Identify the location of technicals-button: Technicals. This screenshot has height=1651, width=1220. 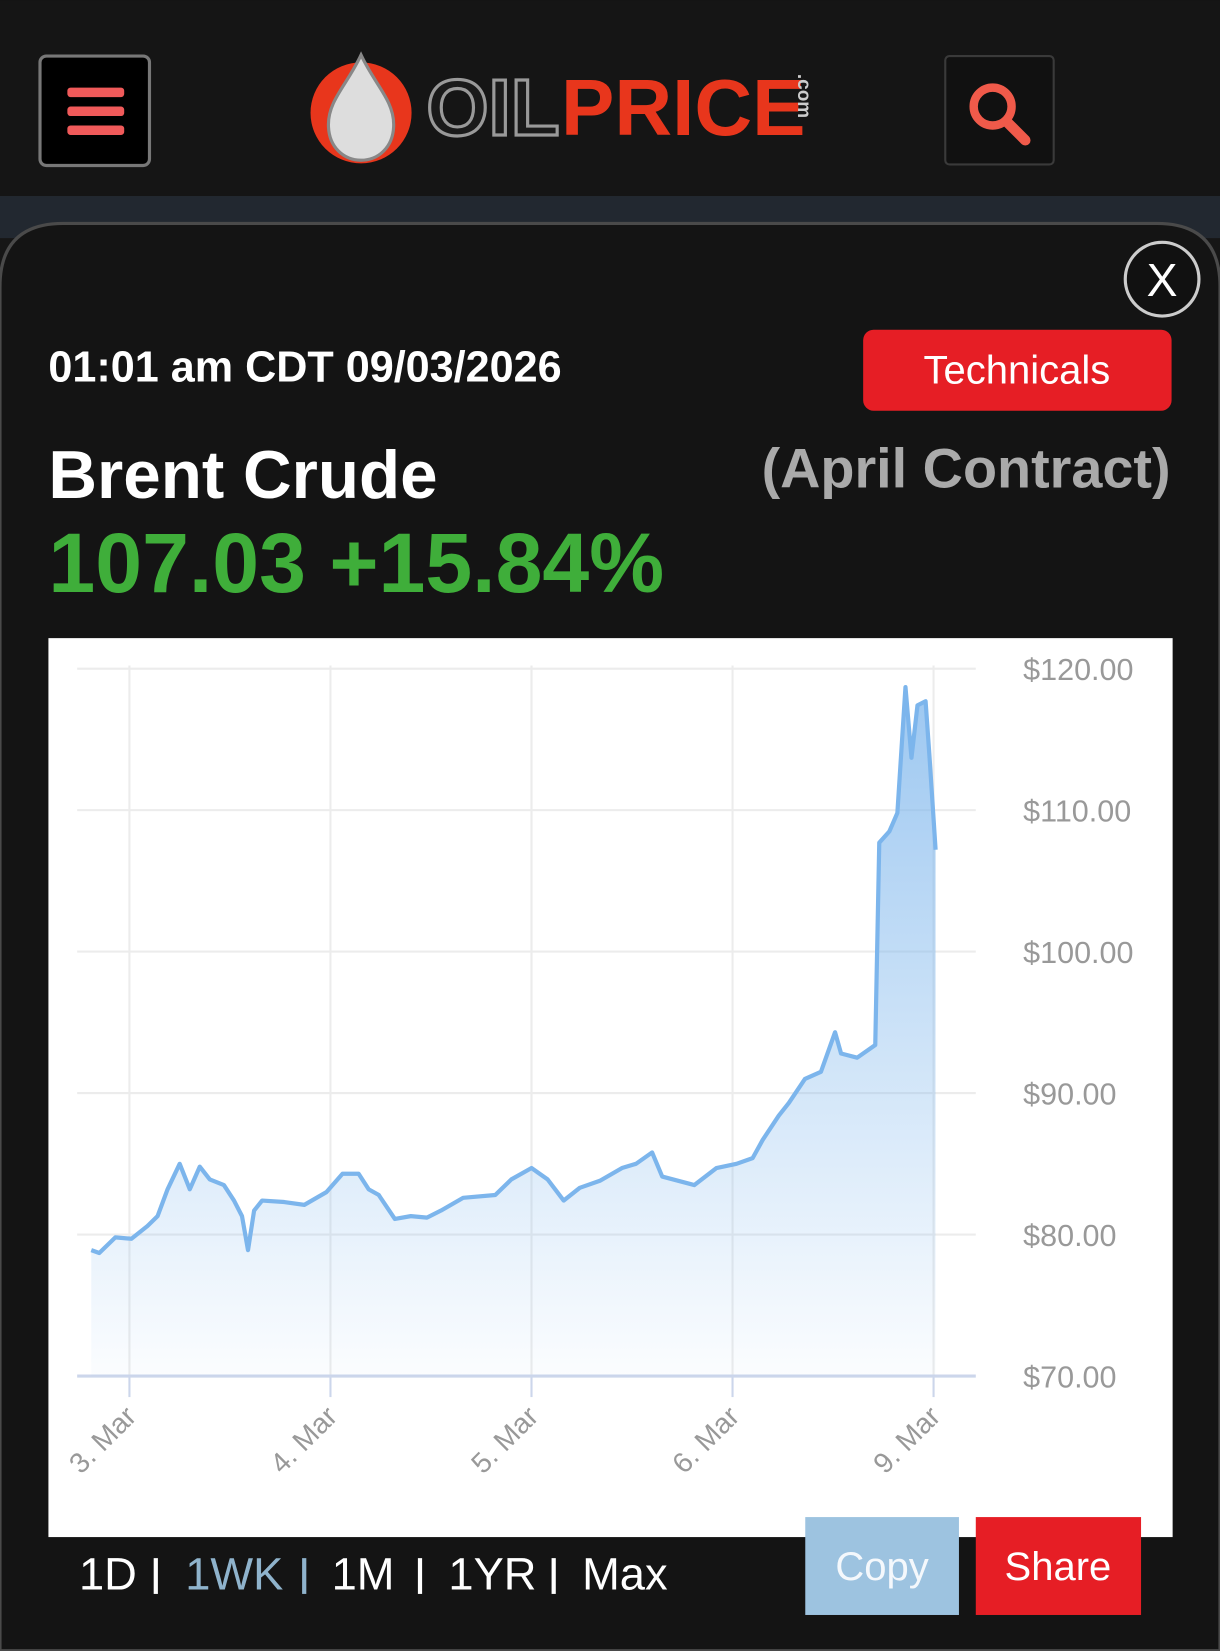
(1017, 370).